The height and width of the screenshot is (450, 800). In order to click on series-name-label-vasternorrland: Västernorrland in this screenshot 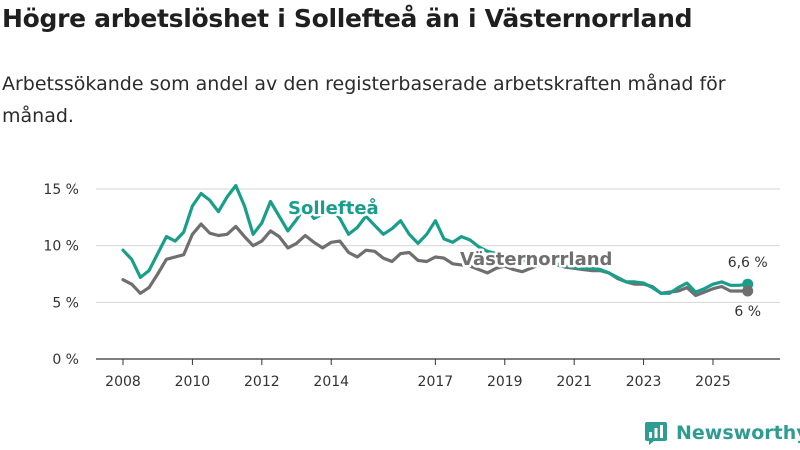, I will do `click(536, 259)`.